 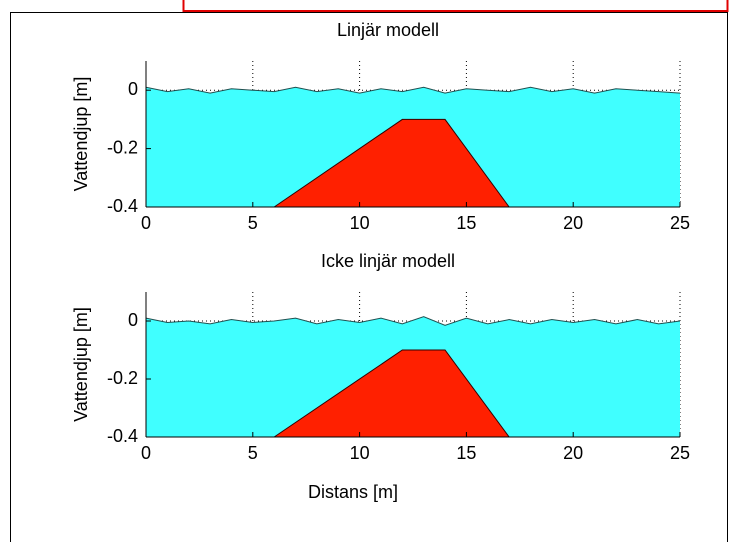 What do you see at coordinates (388, 30) in the screenshot?
I see `chart-title: Linjär modell` at bounding box center [388, 30].